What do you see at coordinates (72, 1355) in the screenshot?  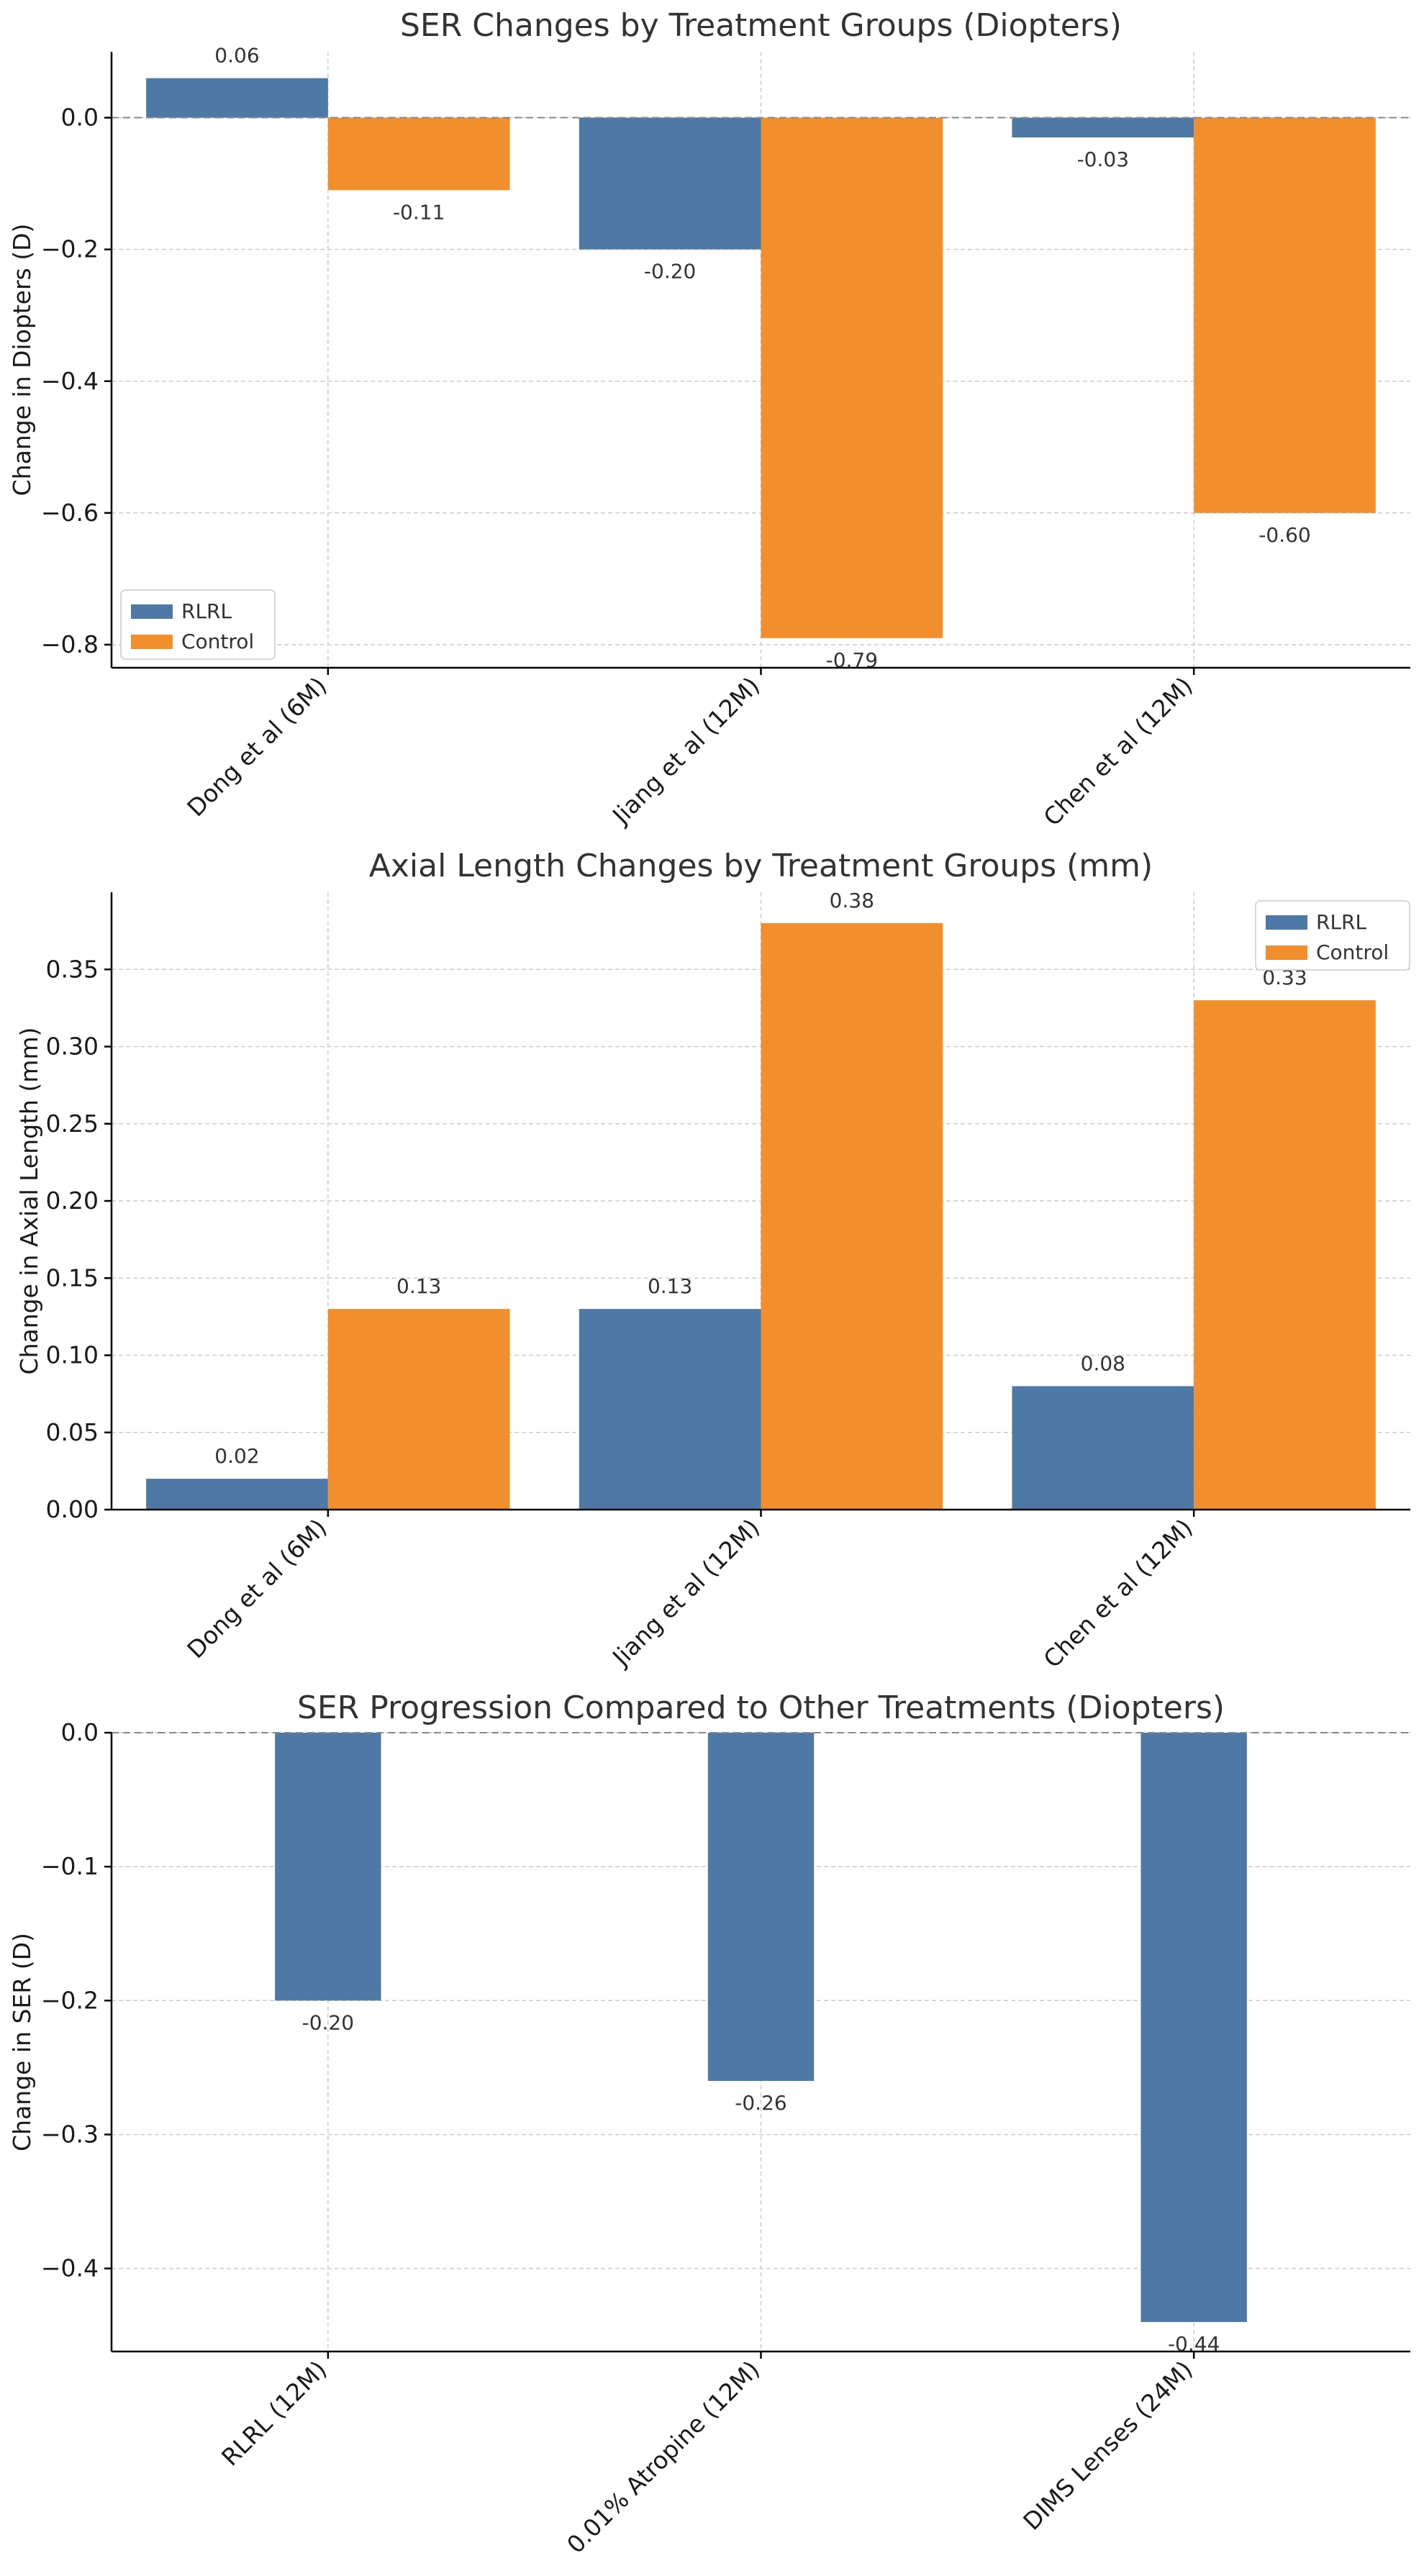 I see `y-tick-label: 0.10` at bounding box center [72, 1355].